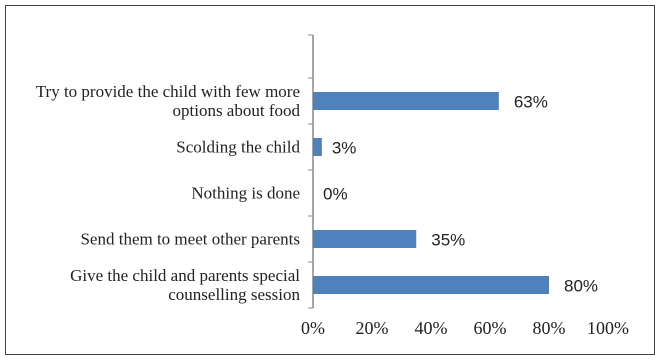 This screenshot has width=661, height=360. What do you see at coordinates (190, 239) in the screenshot?
I see `y-tick-label: Send them to meet other parents` at bounding box center [190, 239].